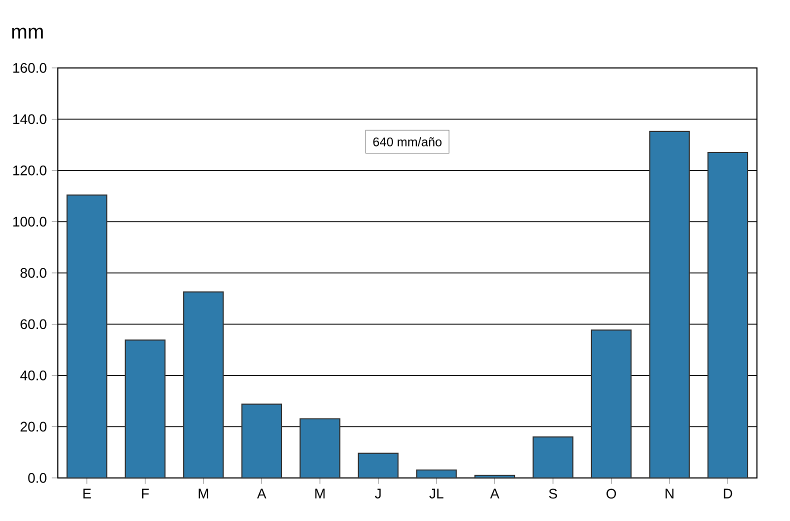 The width and height of the screenshot is (790, 521). Describe the element at coordinates (29, 119) in the screenshot. I see `y-tick-label: 140.0` at that location.